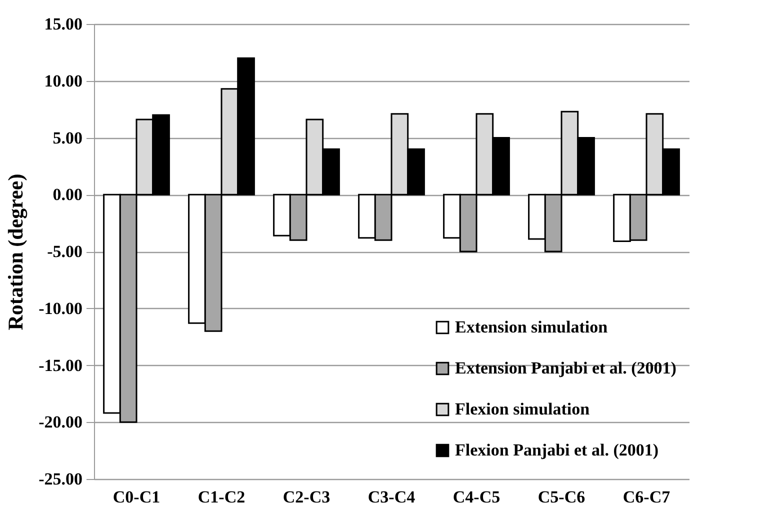 The height and width of the screenshot is (527, 775). What do you see at coordinates (60, 479) in the screenshot?
I see `y-tick-label: -25.00` at bounding box center [60, 479].